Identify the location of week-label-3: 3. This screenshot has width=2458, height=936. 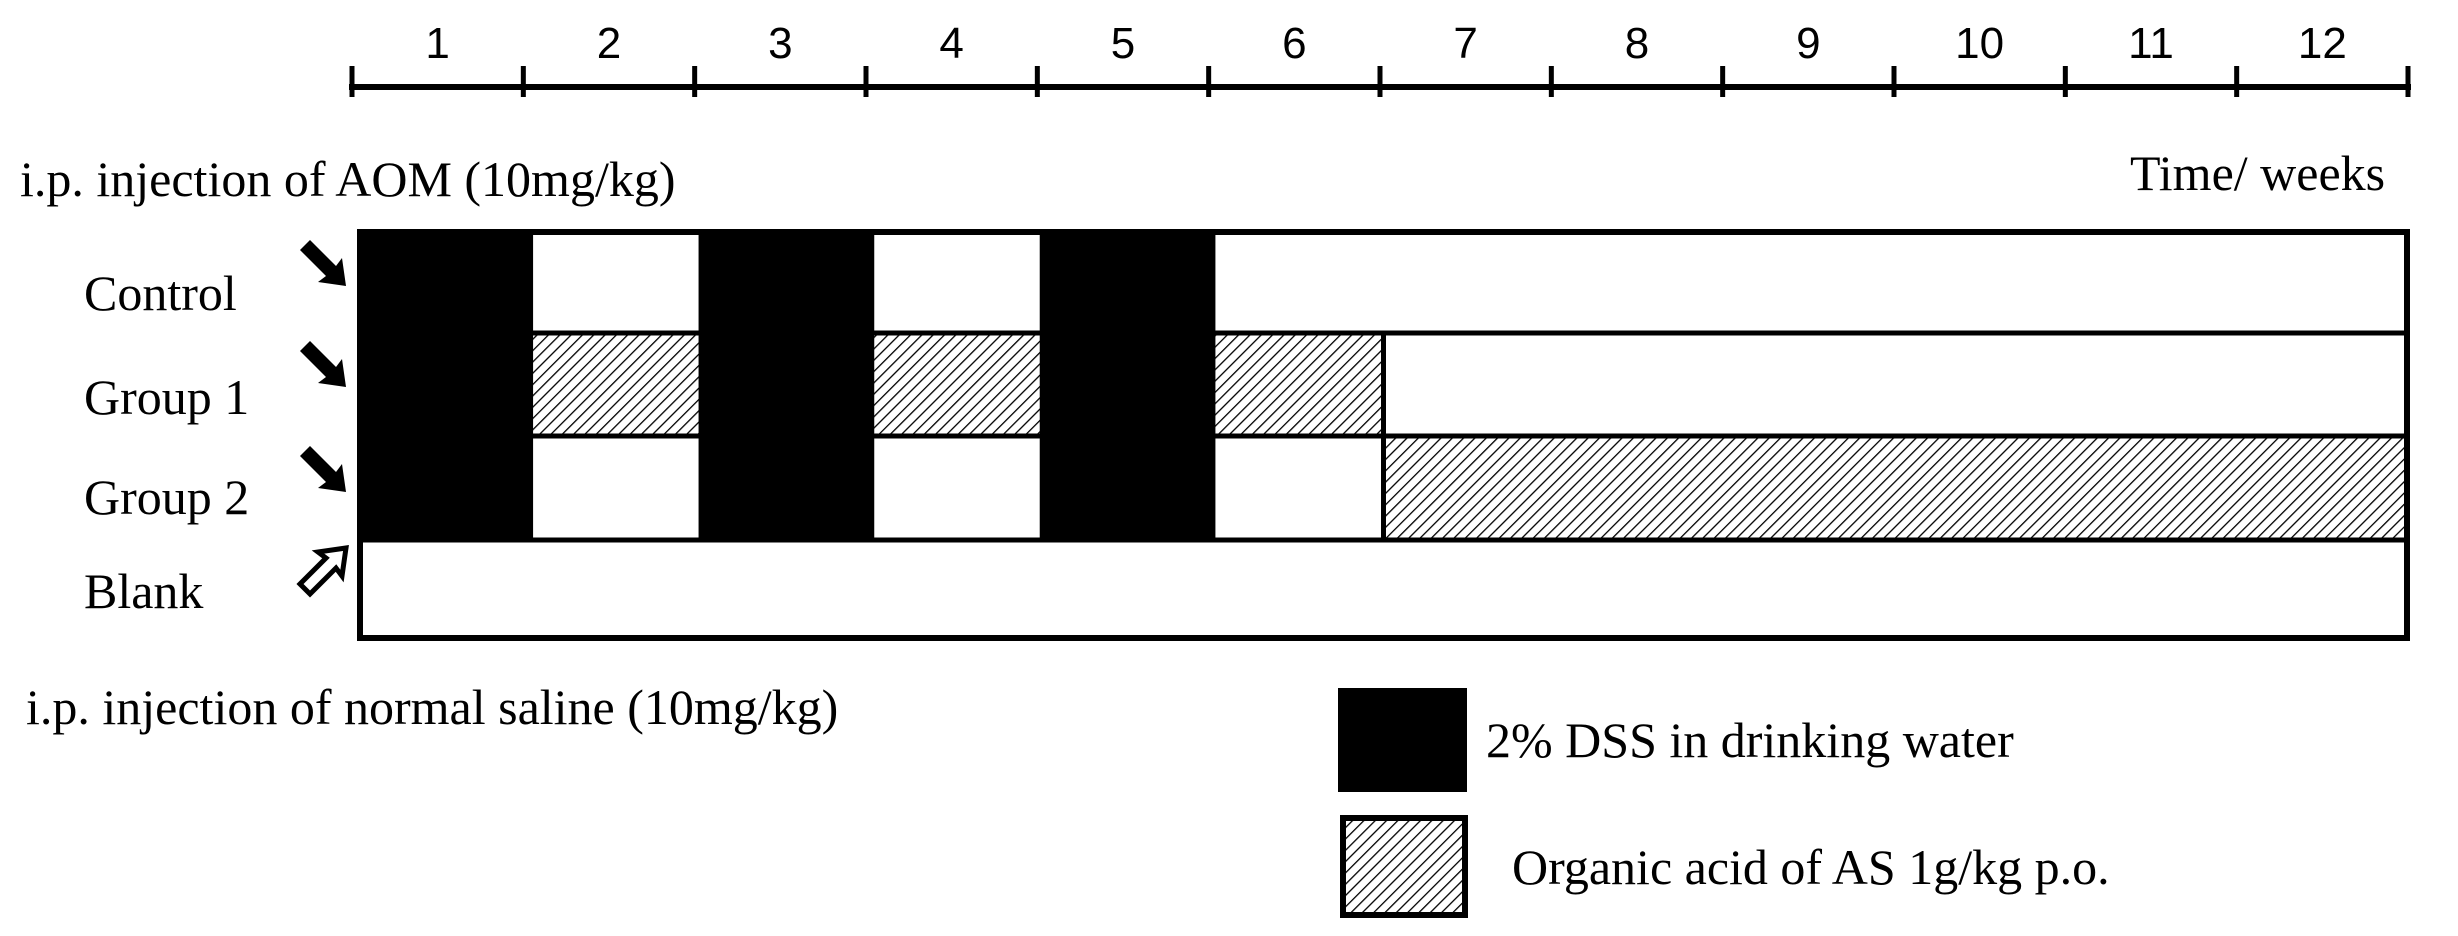
(780, 43).